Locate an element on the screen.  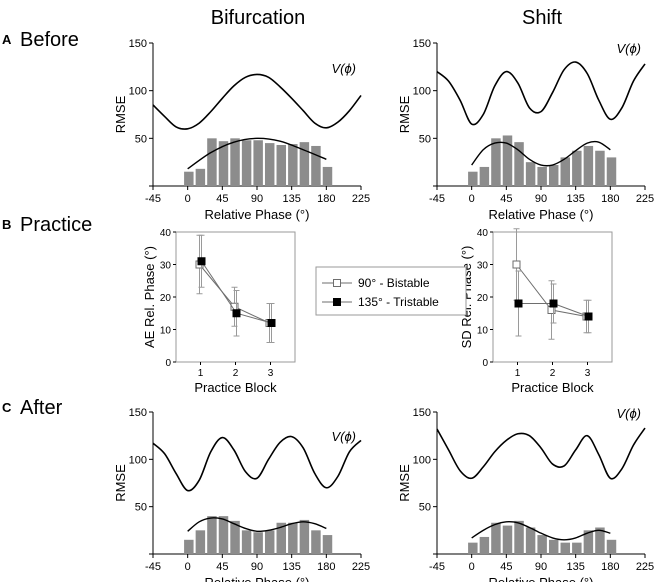
y-tick-label: 20 is located at coordinates (483, 298).